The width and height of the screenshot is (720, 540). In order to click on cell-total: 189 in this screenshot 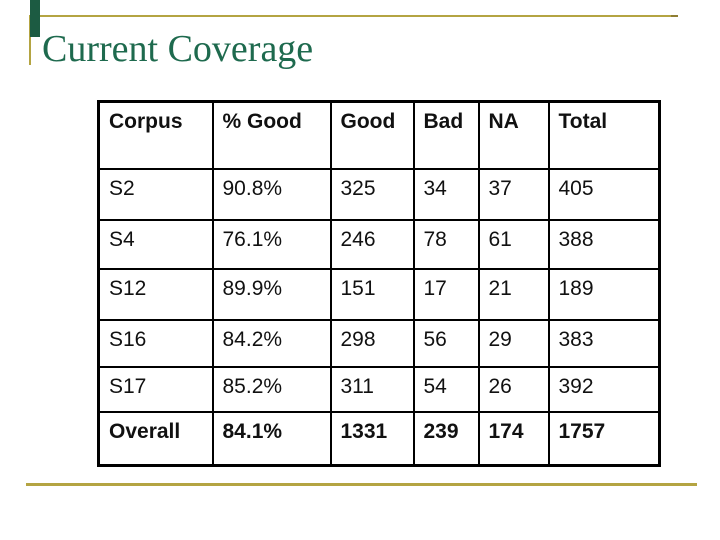, I will do `click(604, 294)`.